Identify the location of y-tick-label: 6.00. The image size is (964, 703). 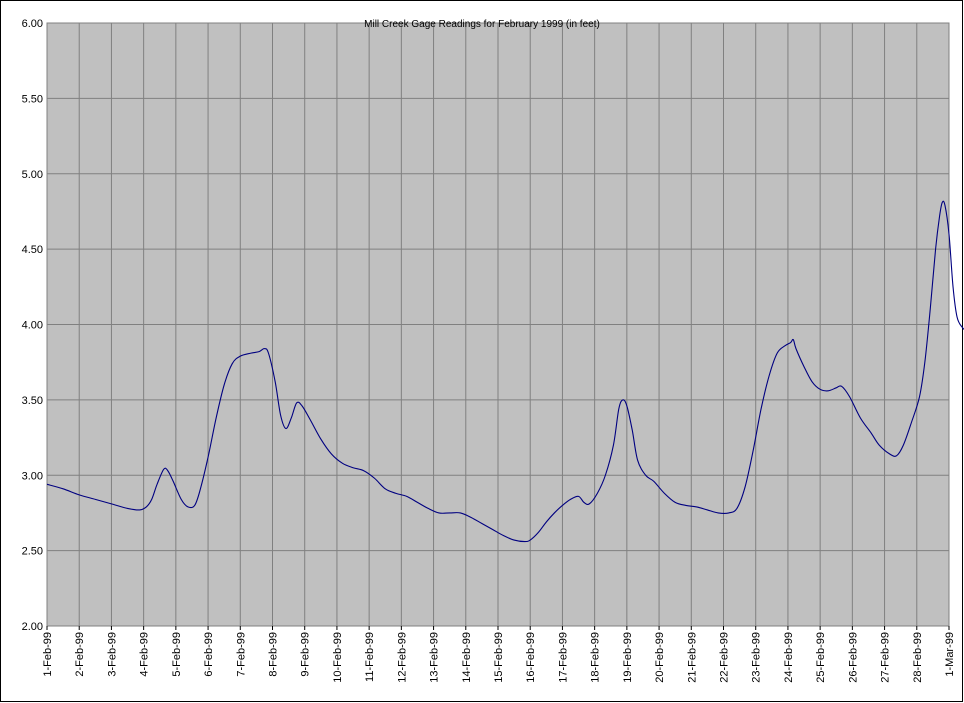
(32, 24).